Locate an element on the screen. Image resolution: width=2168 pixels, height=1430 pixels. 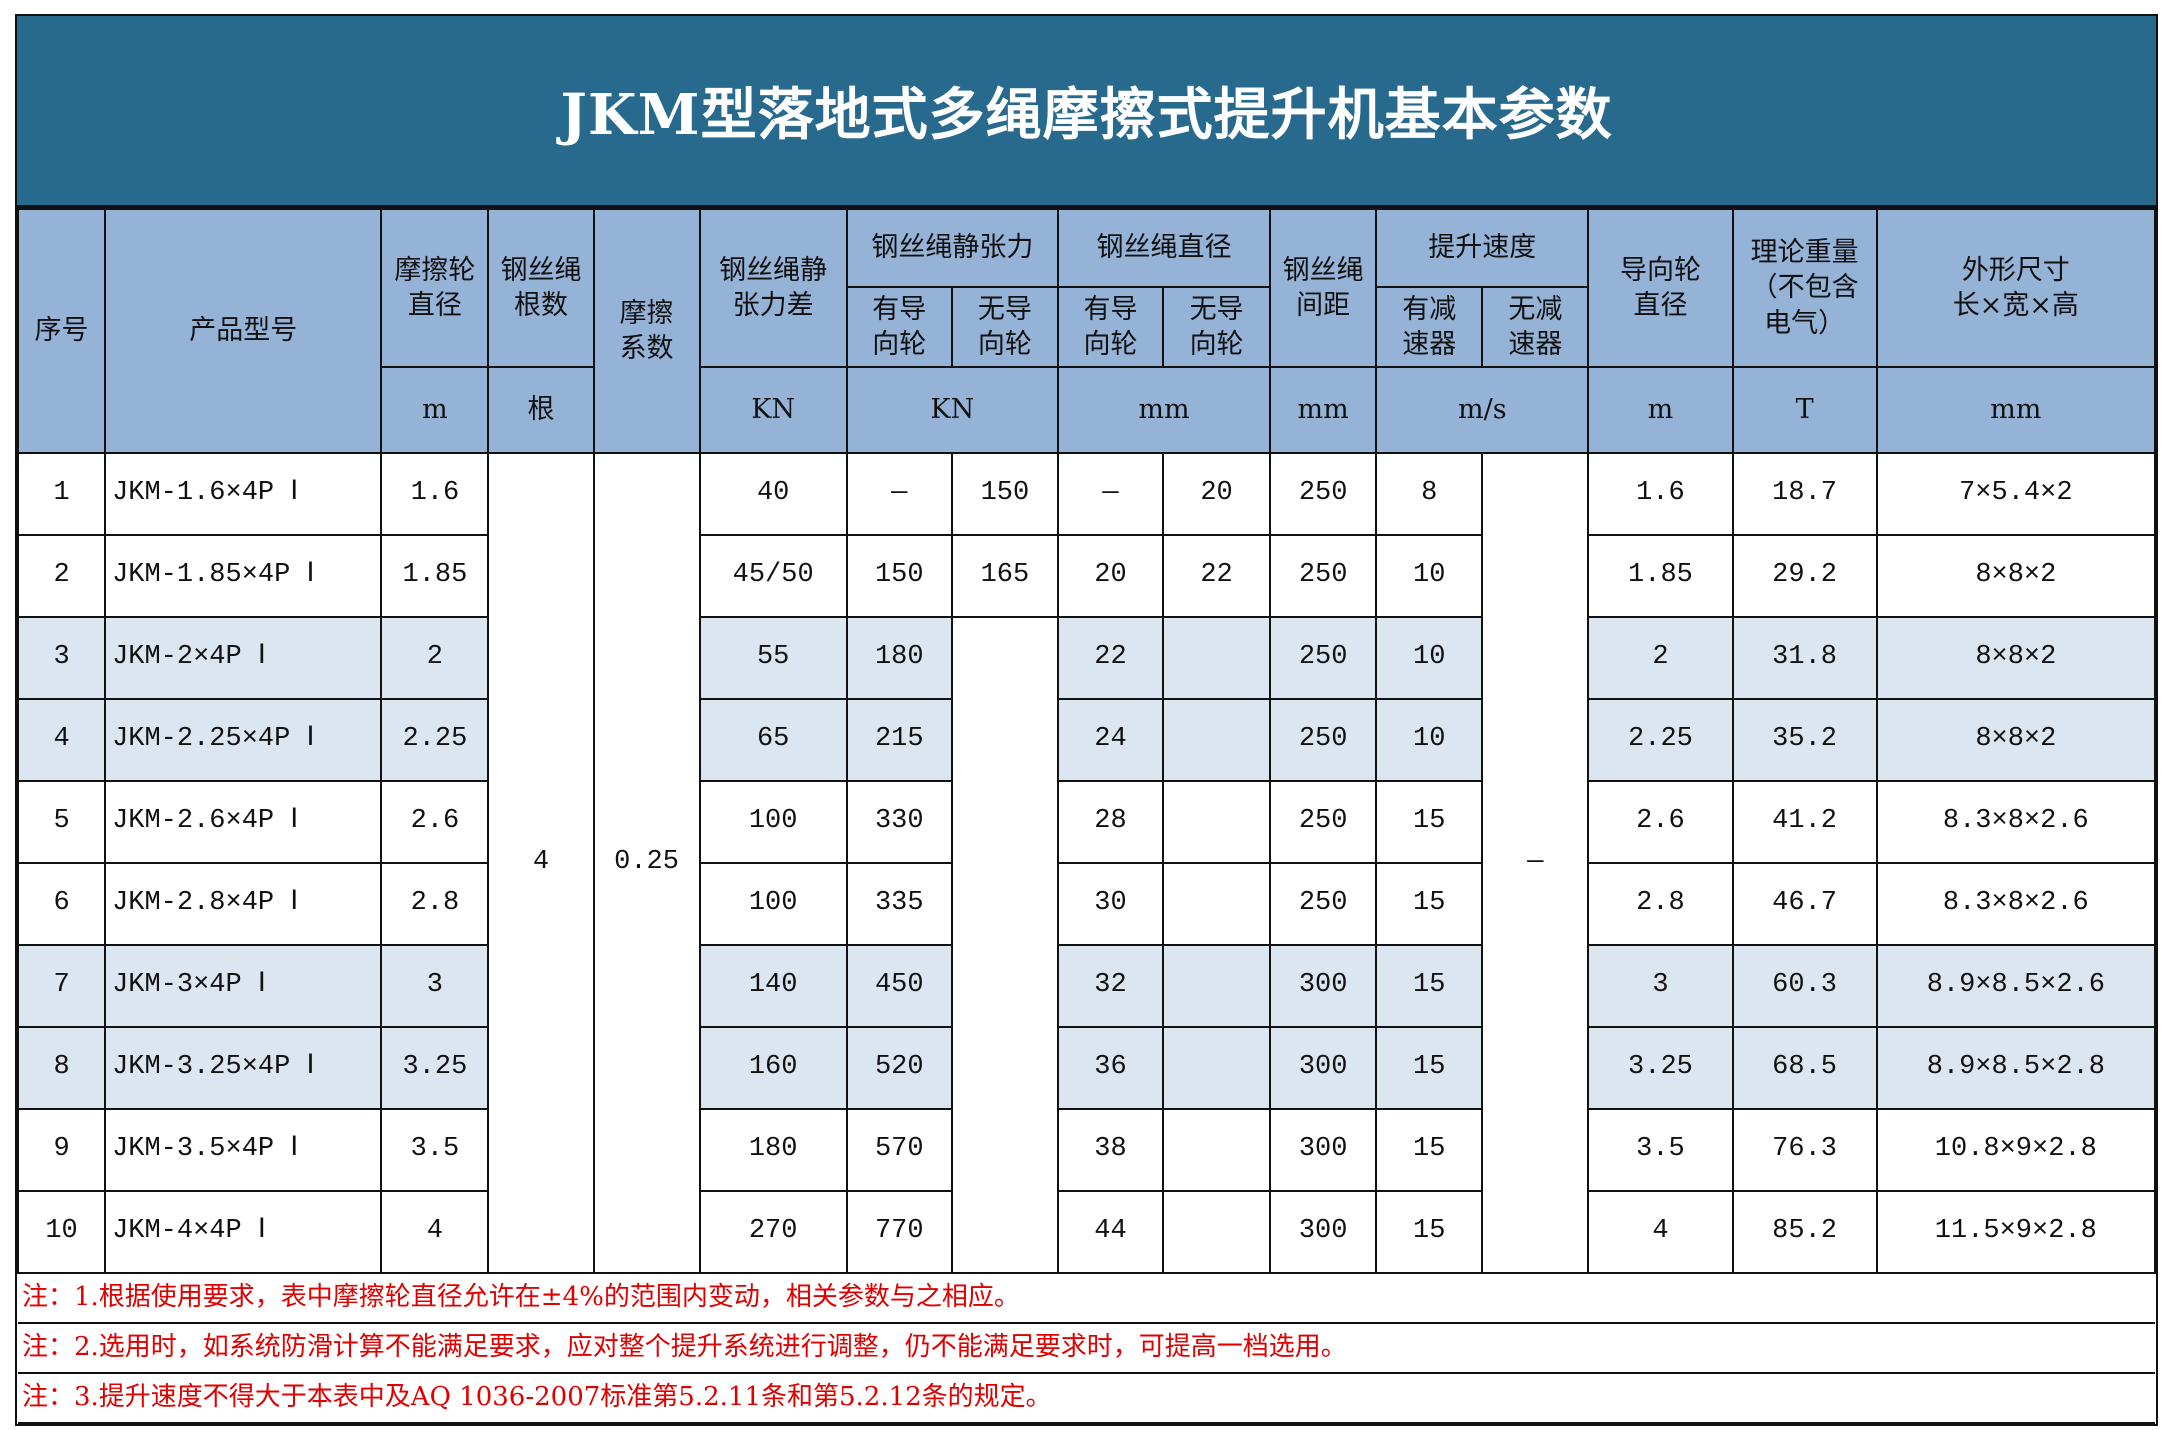
unit-guide-dia: m is located at coordinates (1660, 410).